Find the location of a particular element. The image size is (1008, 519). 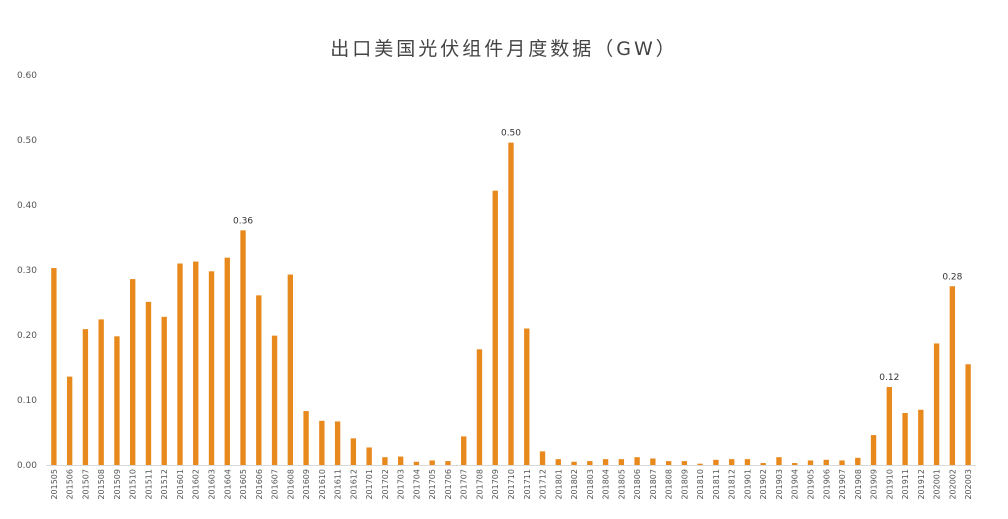

x-tick-label: 201705 is located at coordinates (432, 484).